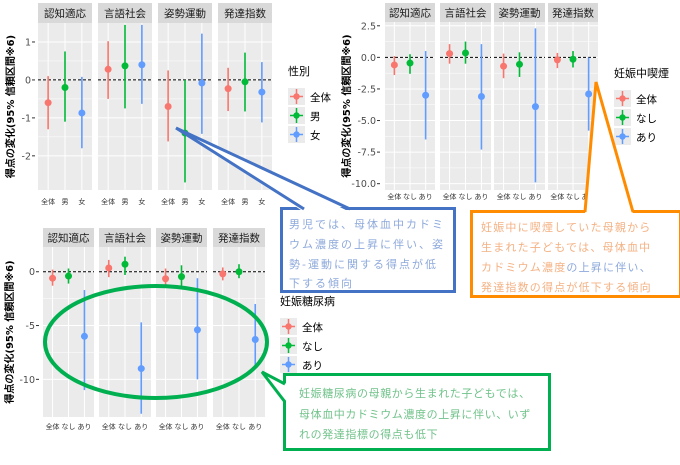 This screenshot has height=465, width=680. What do you see at coordinates (609, 267) in the screenshot?
I see `annotation-highlight-segment: の上昇に伴い、` at bounding box center [609, 267].